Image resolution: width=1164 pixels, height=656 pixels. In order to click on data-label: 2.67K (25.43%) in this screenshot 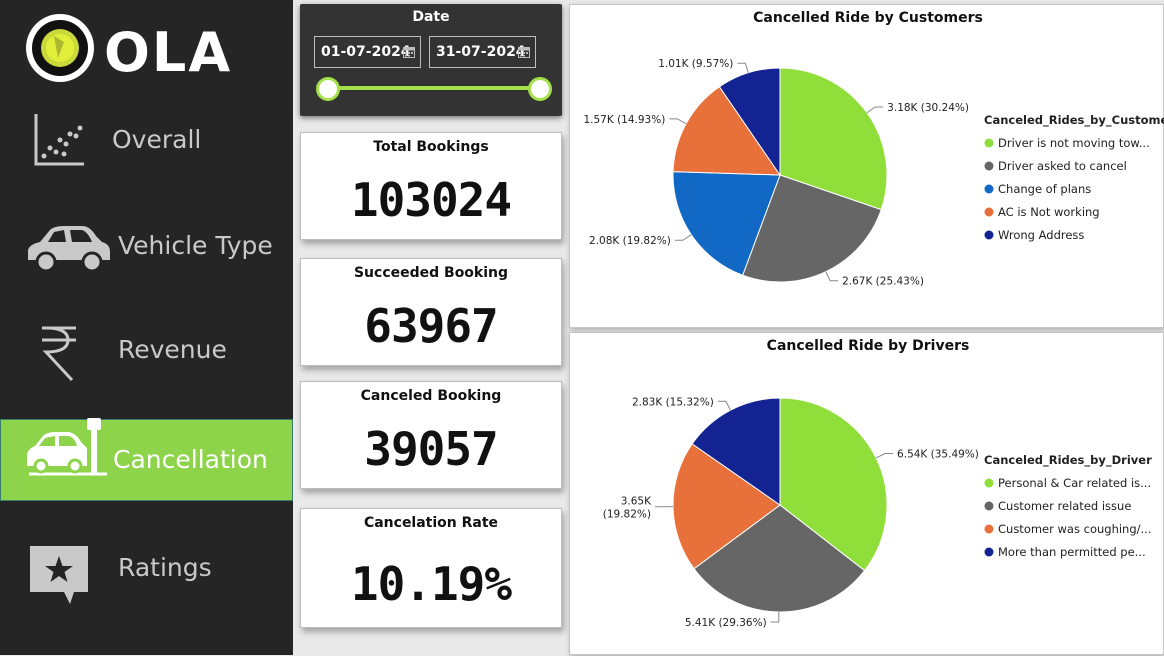, I will do `click(883, 282)`.